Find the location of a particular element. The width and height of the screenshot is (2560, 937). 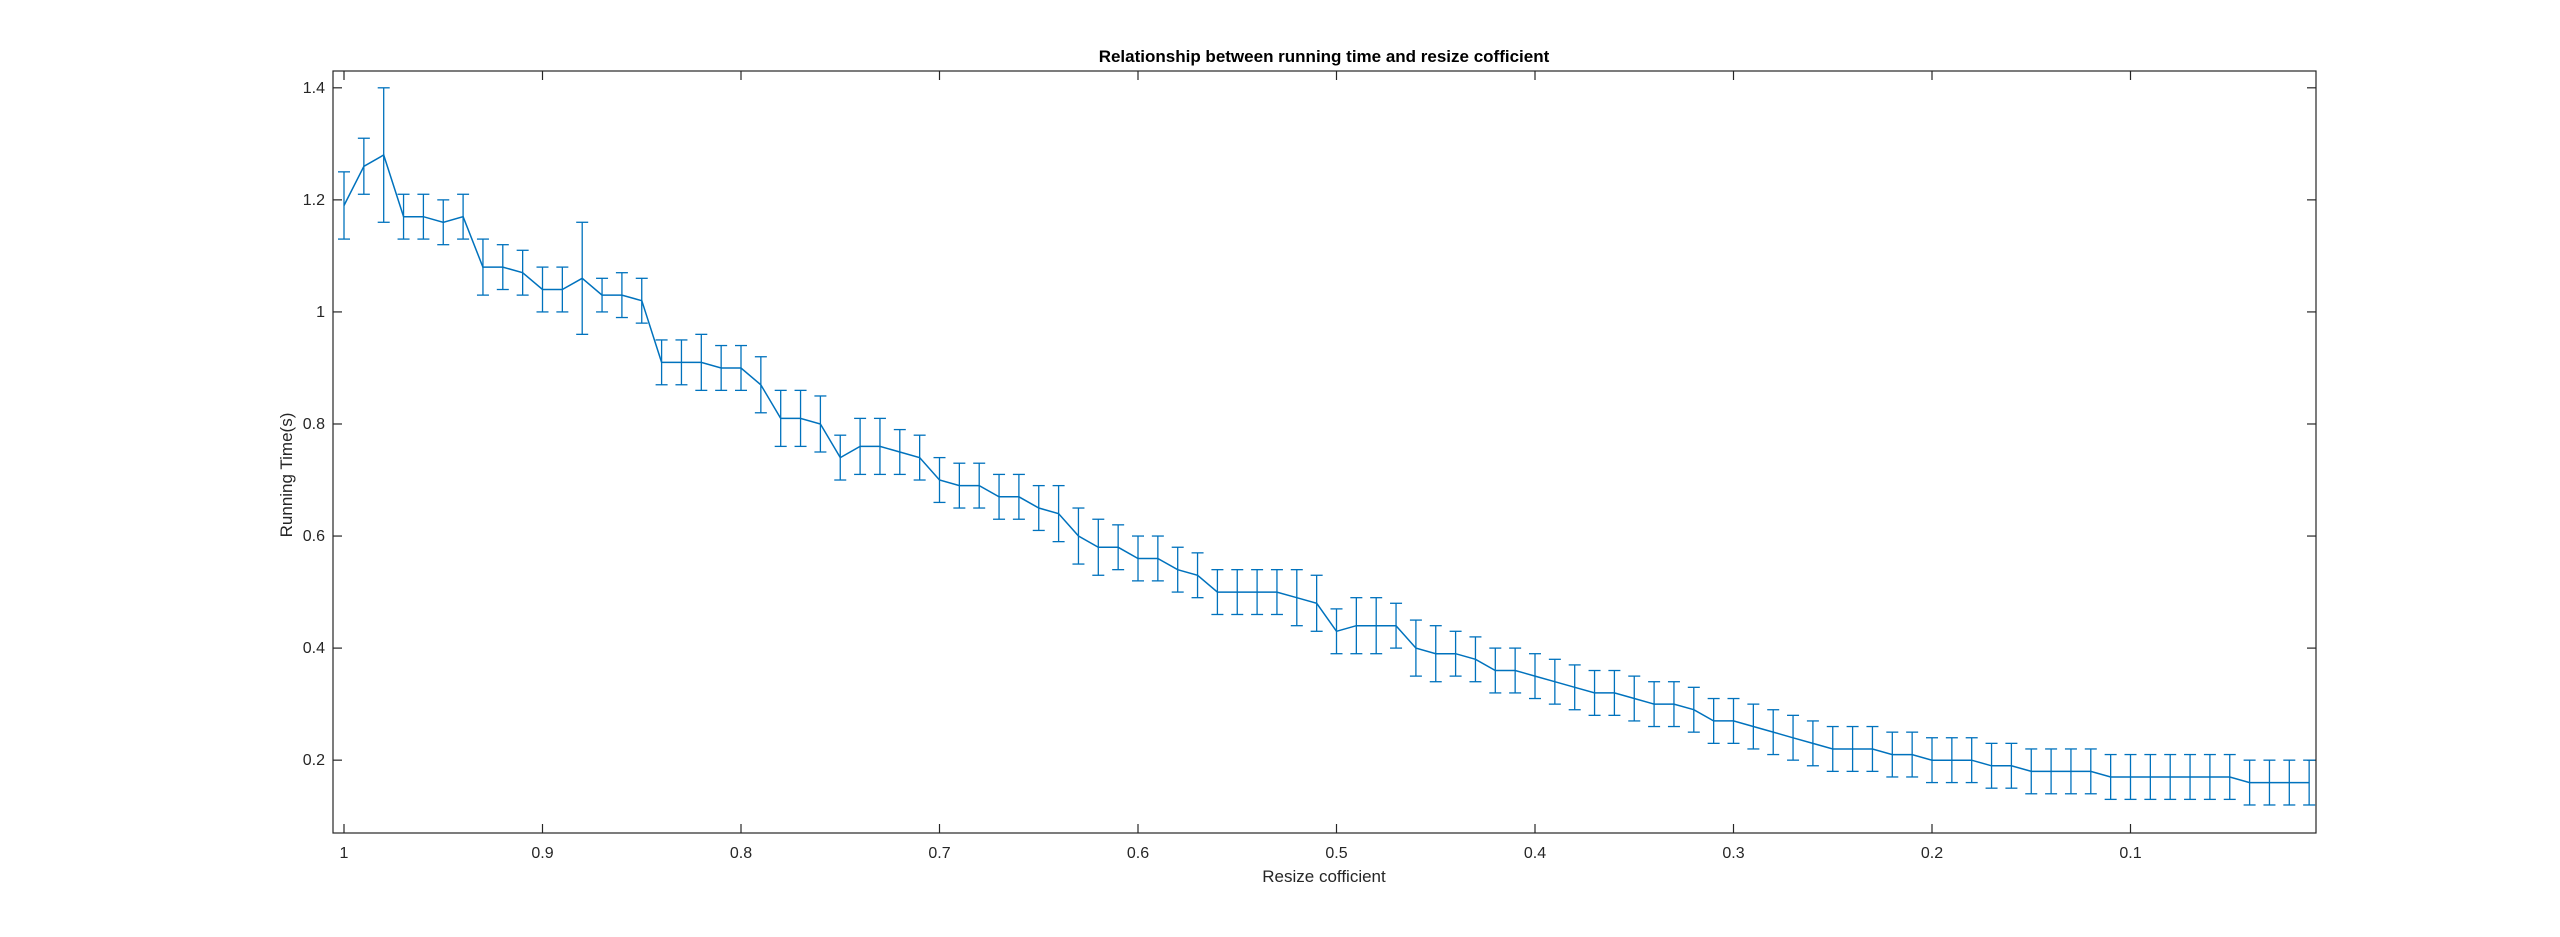

x-tick-label: 0.9 is located at coordinates (542, 853).